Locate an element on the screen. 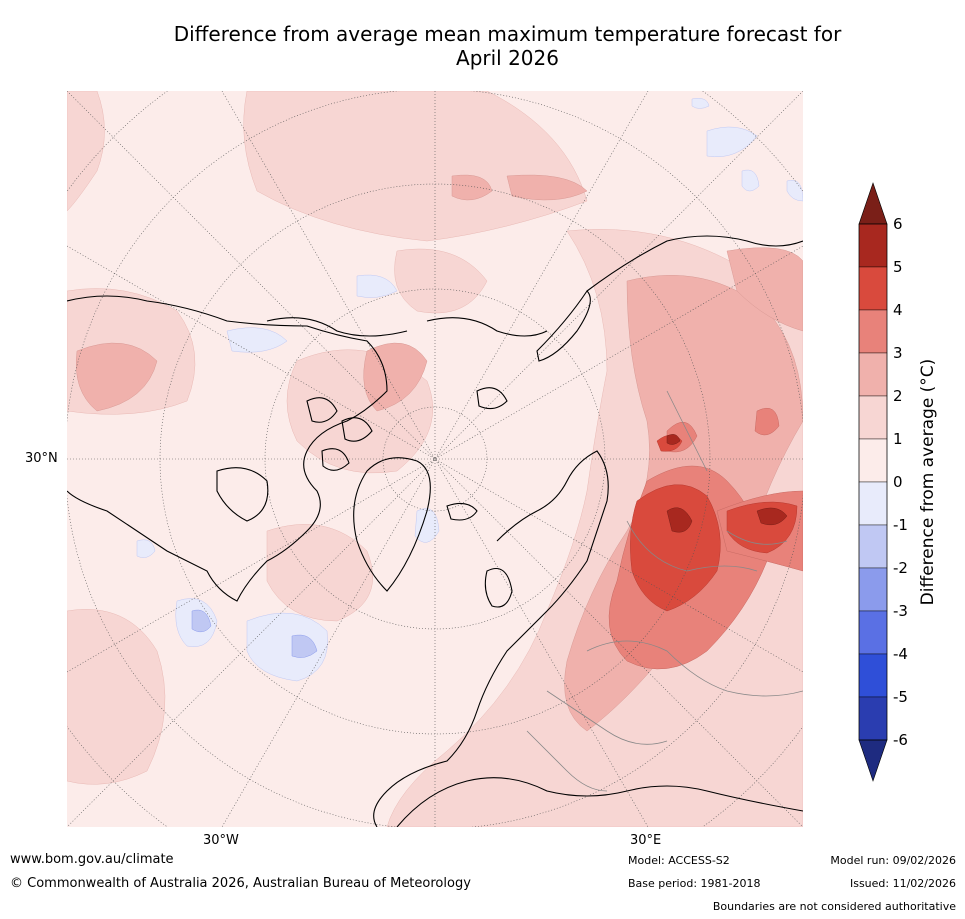  colorbar-tick-label: -1 is located at coordinates (900, 525).